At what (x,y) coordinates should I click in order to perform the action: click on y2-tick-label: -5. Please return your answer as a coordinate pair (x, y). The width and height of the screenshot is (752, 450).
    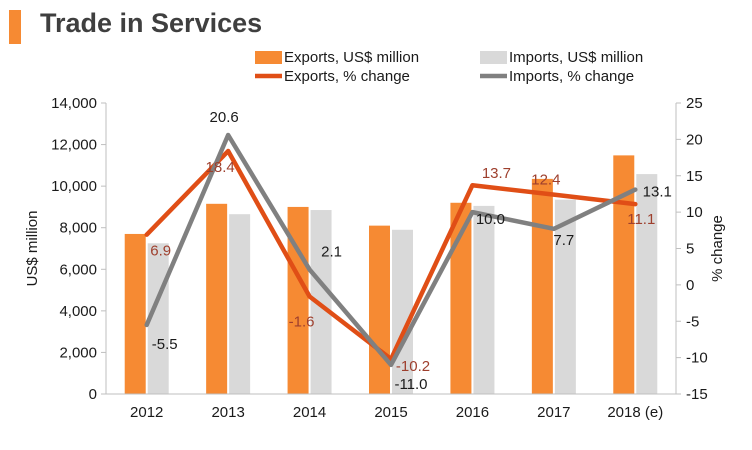
    Looking at the image, I should click on (692, 321).